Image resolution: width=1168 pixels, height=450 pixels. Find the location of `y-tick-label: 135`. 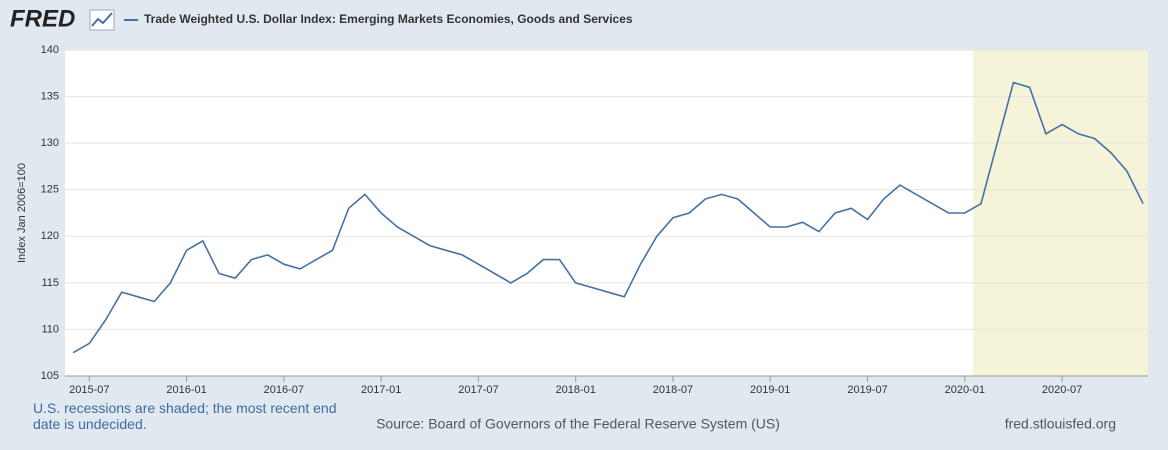

y-tick-label: 135 is located at coordinates (50, 96).